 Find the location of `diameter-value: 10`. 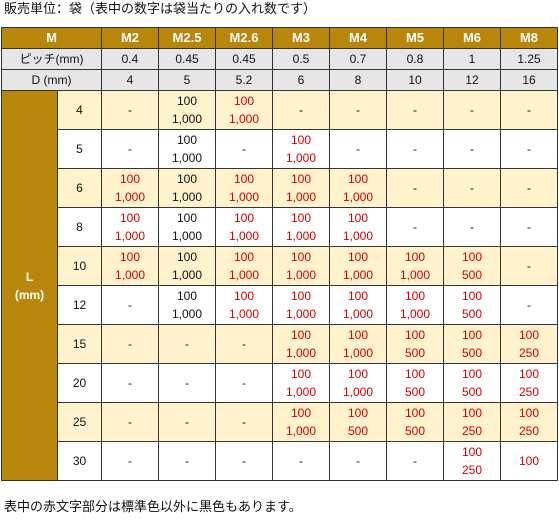

diameter-value: 10 is located at coordinates (415, 80).